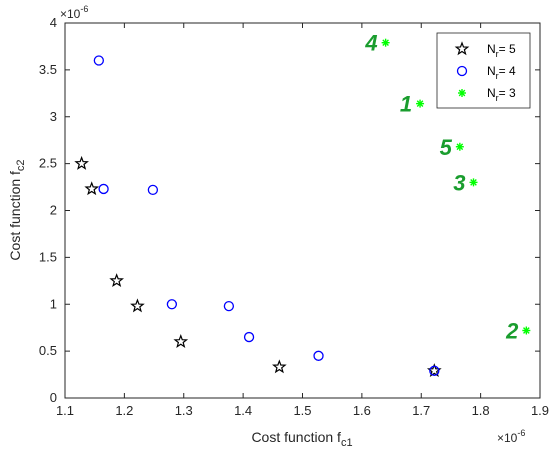  Describe the element at coordinates (53, 303) in the screenshot. I see `y-tick-label: 1` at that location.